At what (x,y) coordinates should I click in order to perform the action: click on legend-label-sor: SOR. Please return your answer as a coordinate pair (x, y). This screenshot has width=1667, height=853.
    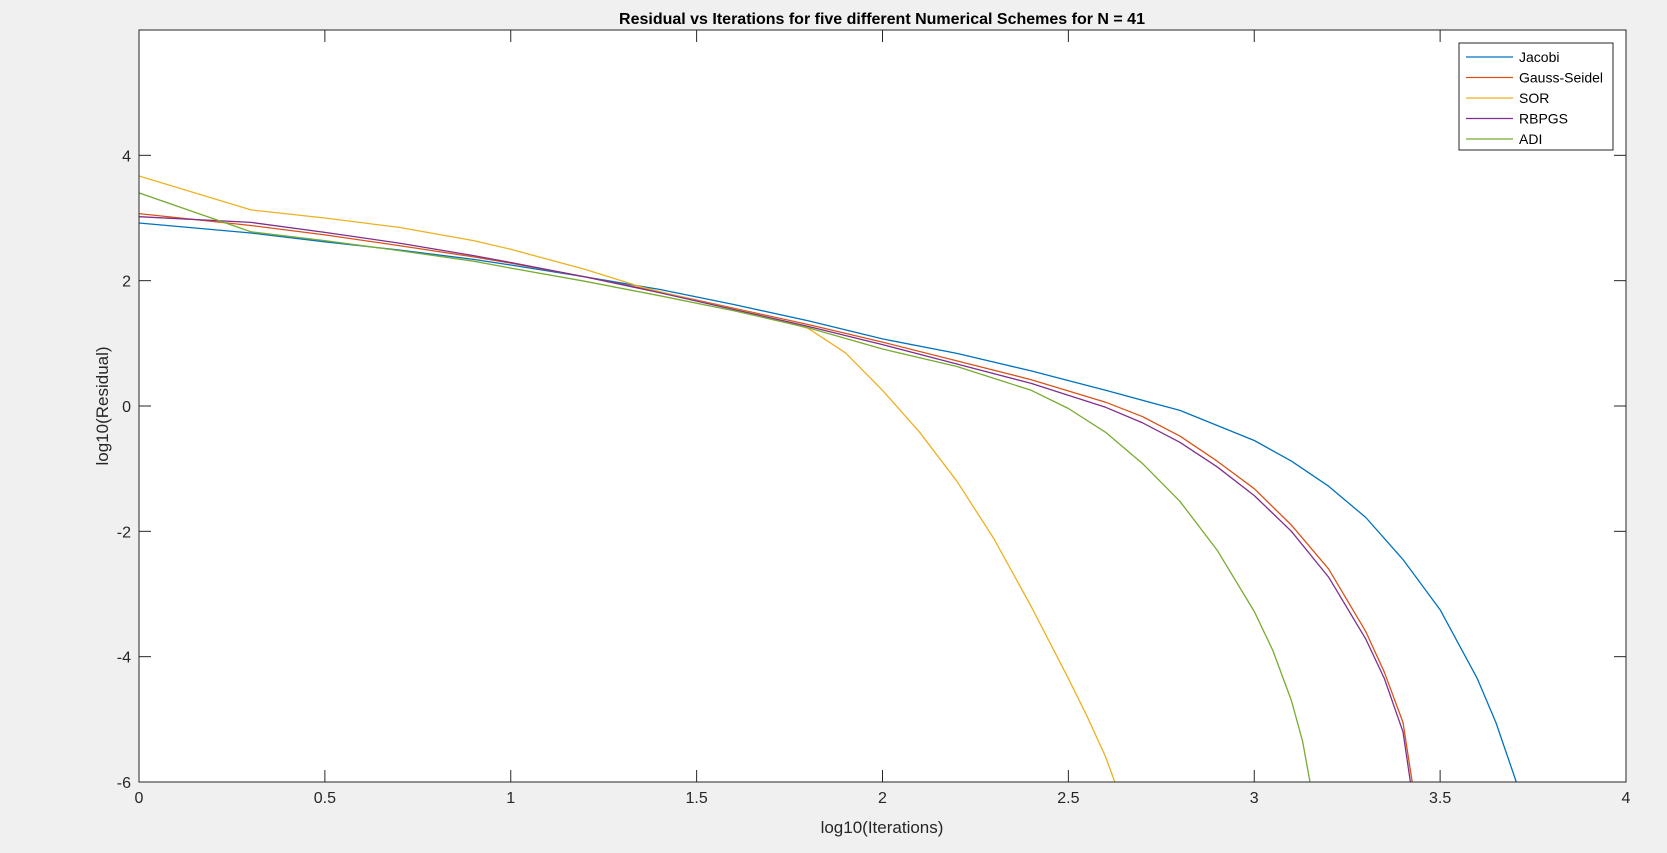
    Looking at the image, I should click on (1534, 98).